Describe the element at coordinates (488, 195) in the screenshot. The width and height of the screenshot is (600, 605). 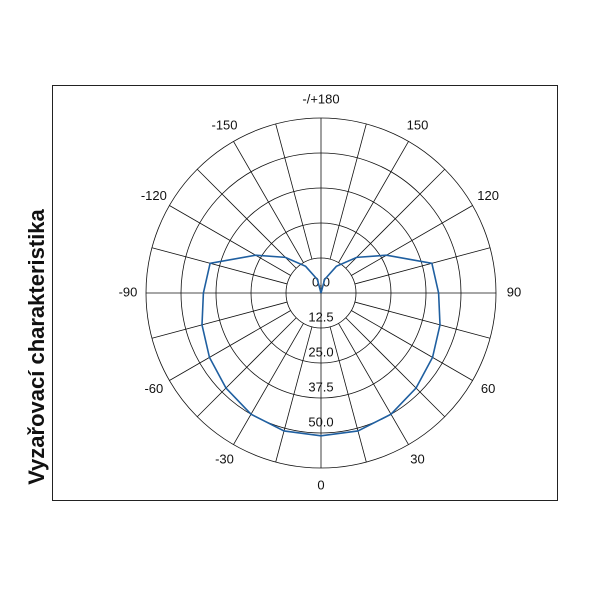
I see `angle-tick-label: 120` at that location.